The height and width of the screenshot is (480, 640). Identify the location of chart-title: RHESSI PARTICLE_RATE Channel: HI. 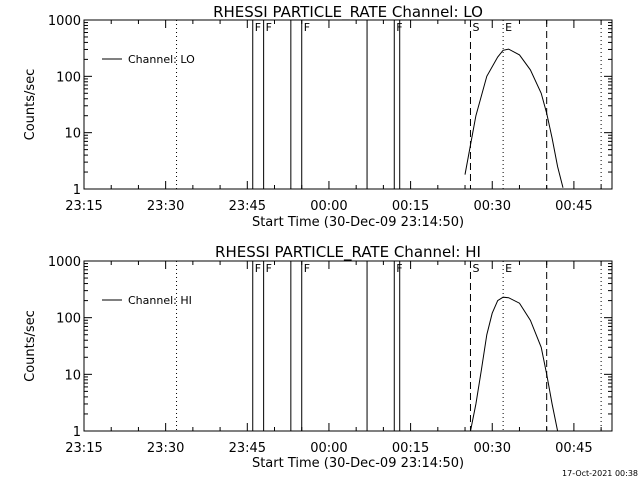
(348, 252).